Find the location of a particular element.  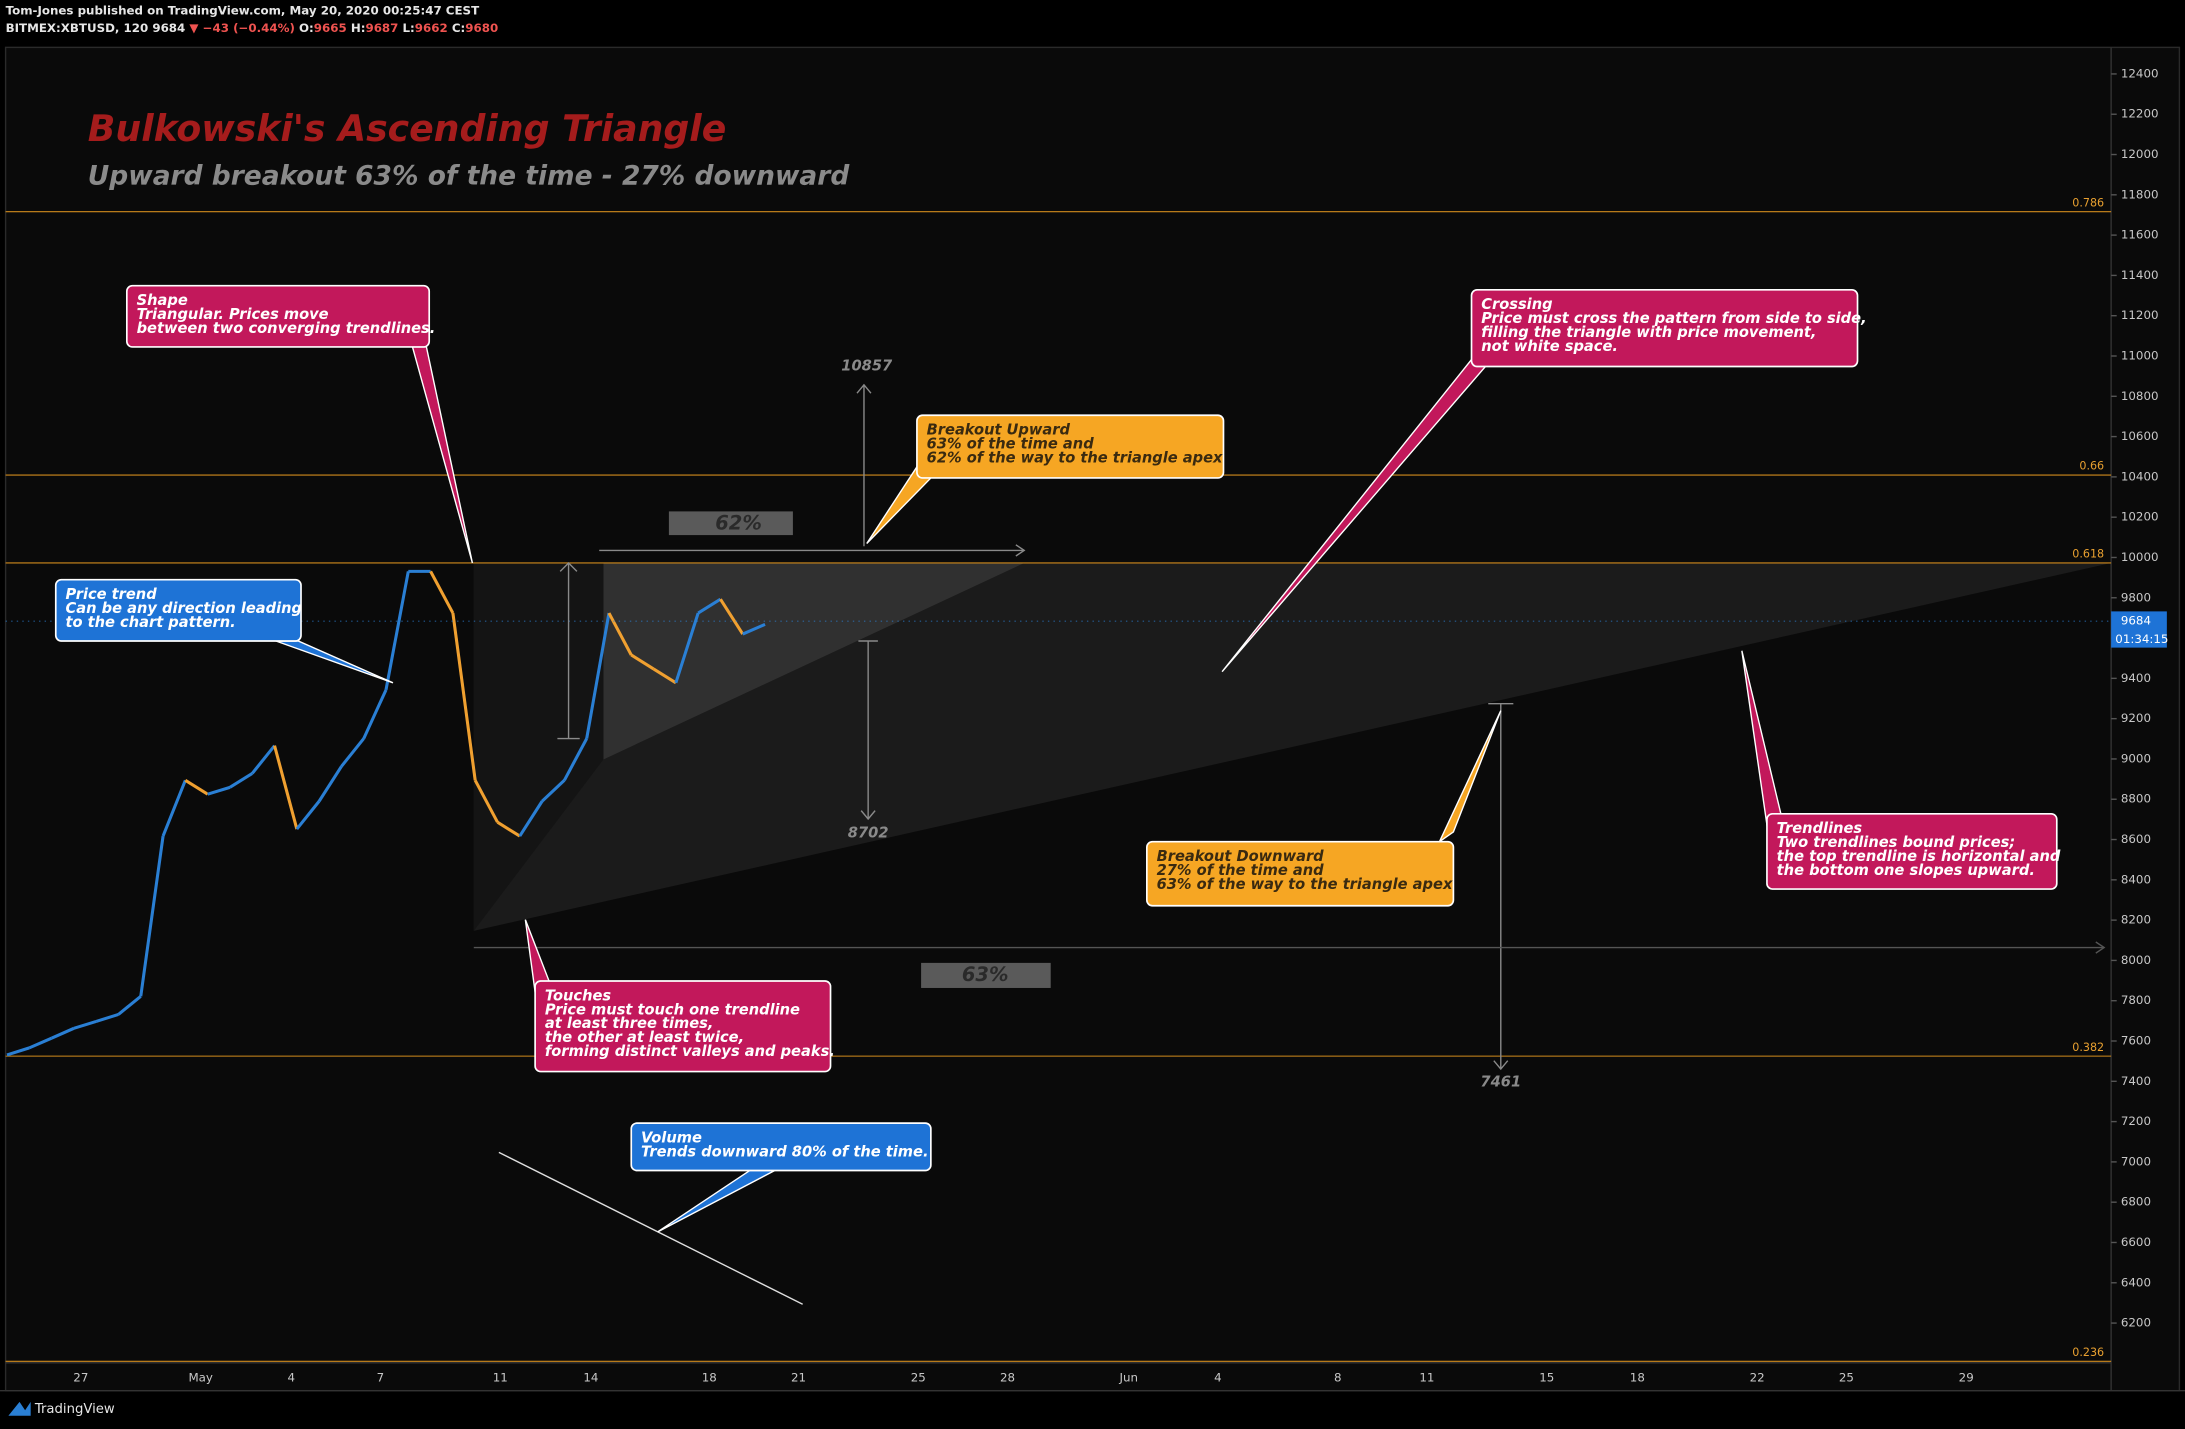

callout-title: Trendlines is located at coordinates (1820, 828).